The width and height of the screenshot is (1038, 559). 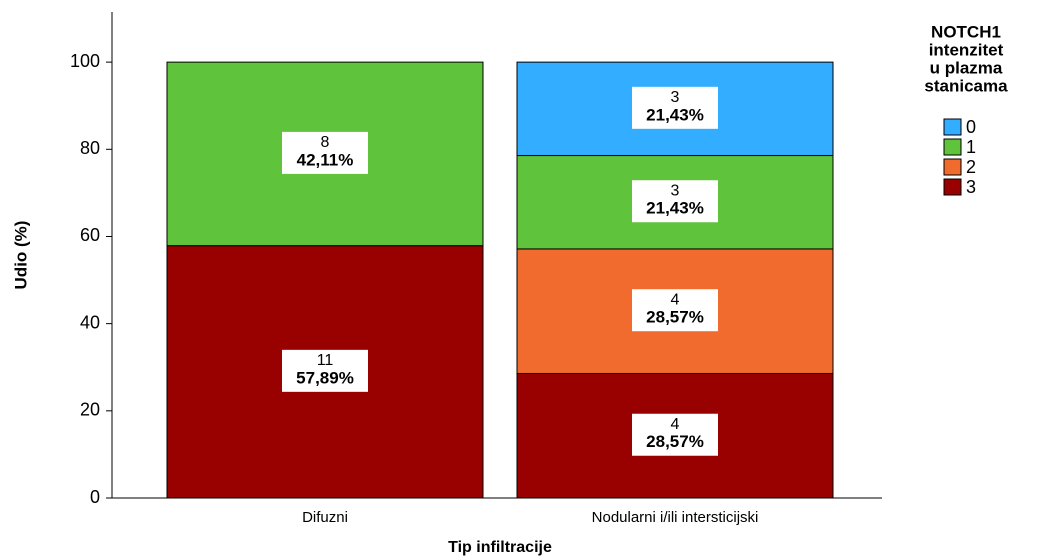 What do you see at coordinates (966, 31) in the screenshot?
I see `legend-title: NOTCH1` at bounding box center [966, 31].